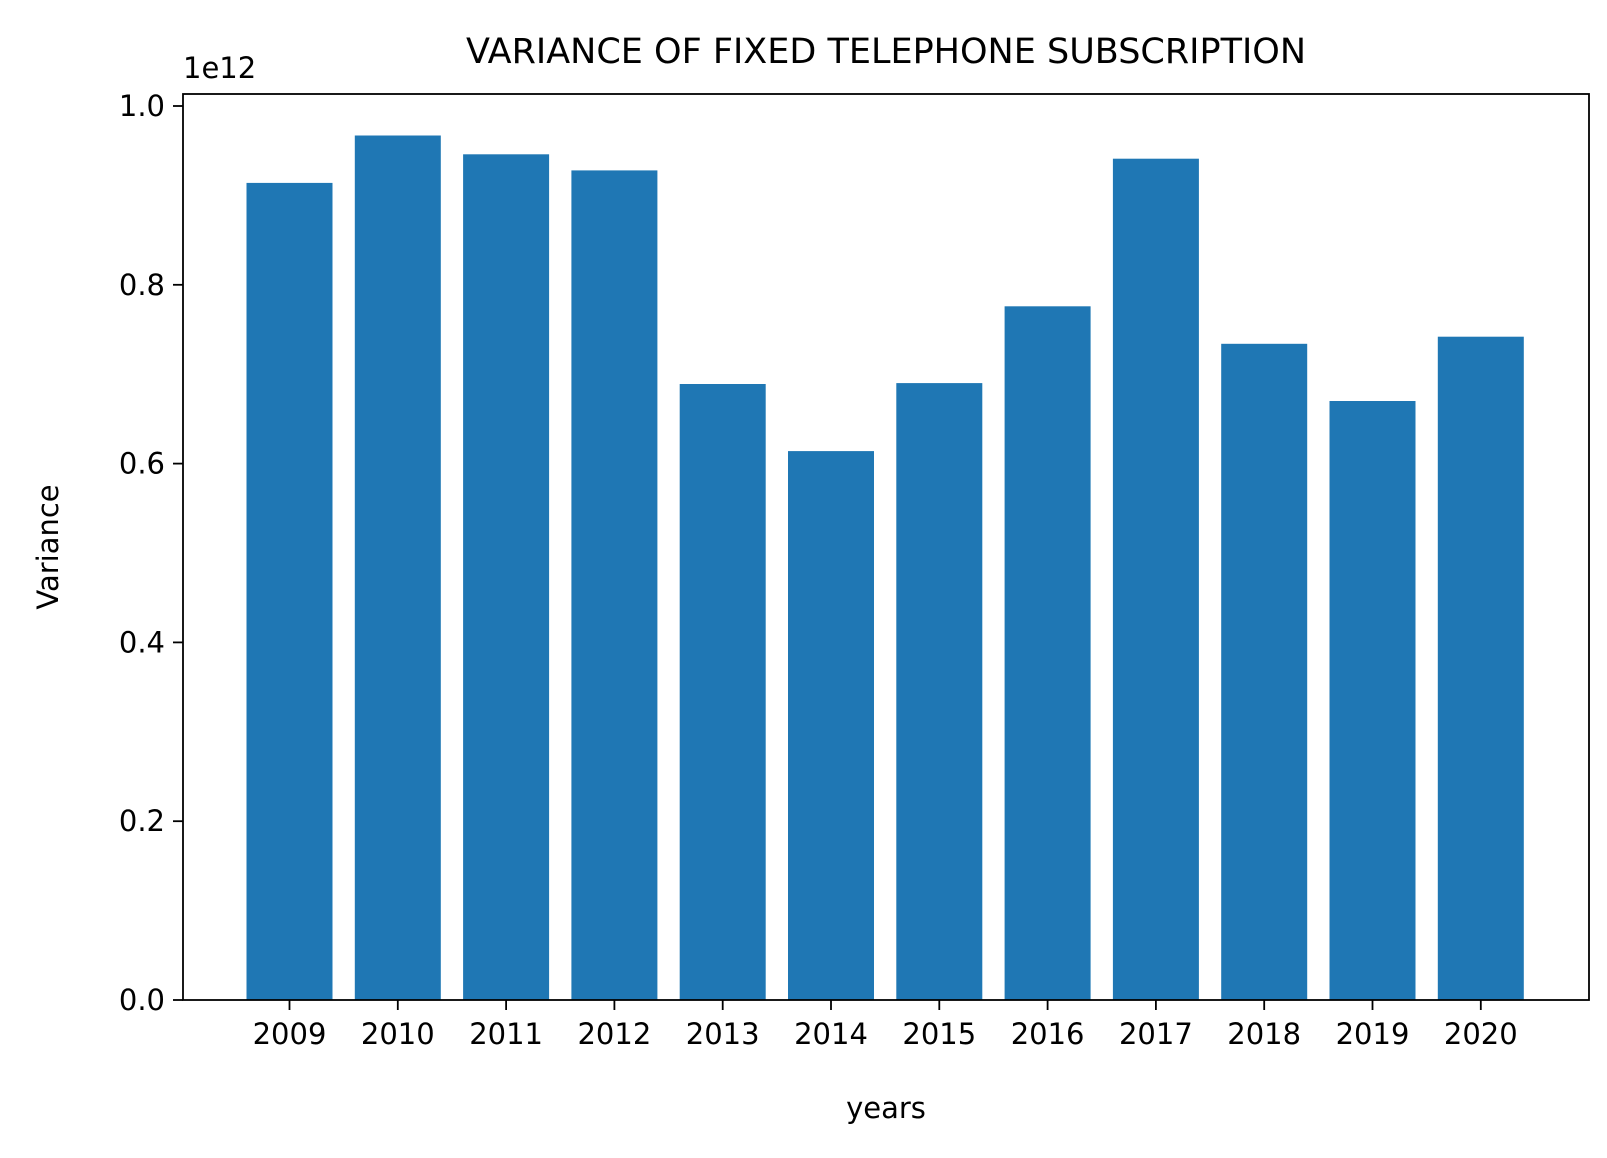  What do you see at coordinates (614, 1034) in the screenshot?
I see `x-tick-label-2012: 2012` at bounding box center [614, 1034].